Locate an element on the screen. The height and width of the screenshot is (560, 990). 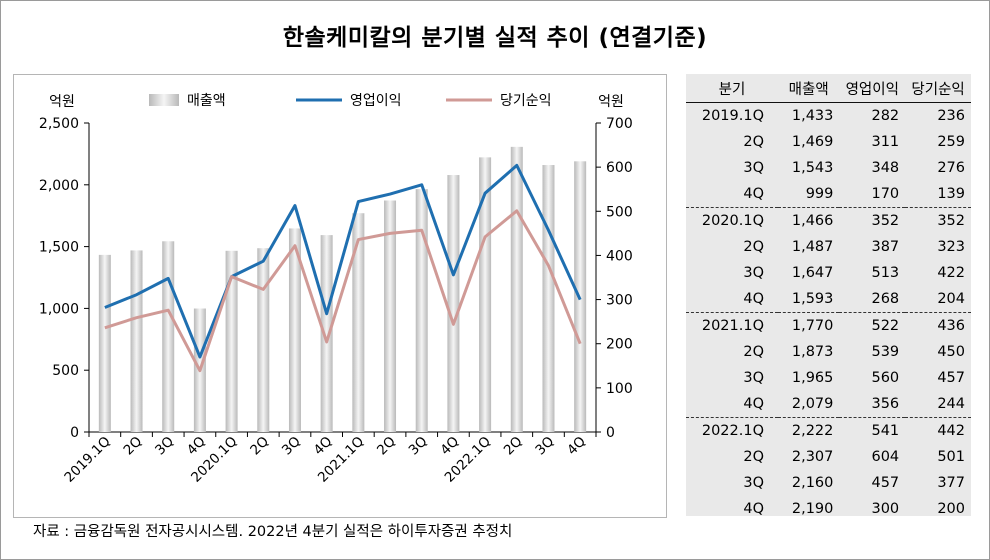
table-cell-value: 1,647 is located at coordinates (812, 273).